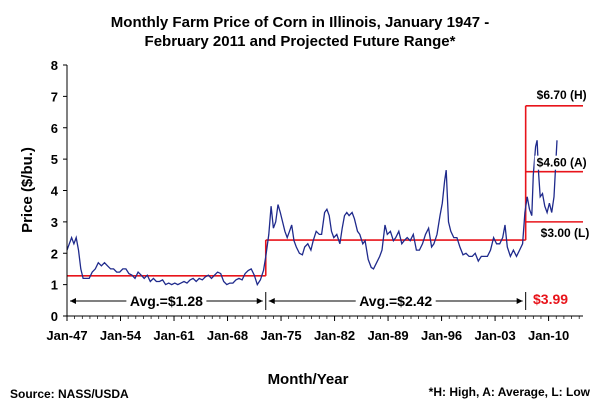  What do you see at coordinates (54, 159) in the screenshot?
I see `y-tick-label: 5` at bounding box center [54, 159].